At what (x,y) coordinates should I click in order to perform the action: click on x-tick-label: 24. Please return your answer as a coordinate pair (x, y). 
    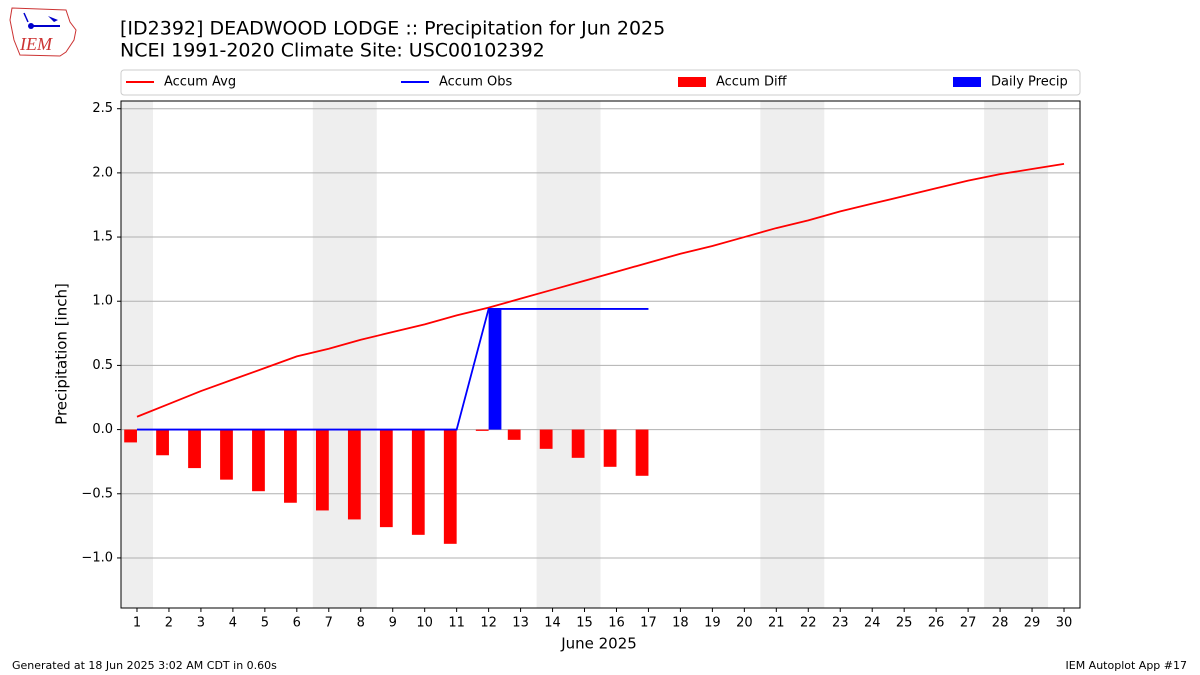
    Looking at the image, I should click on (872, 623).